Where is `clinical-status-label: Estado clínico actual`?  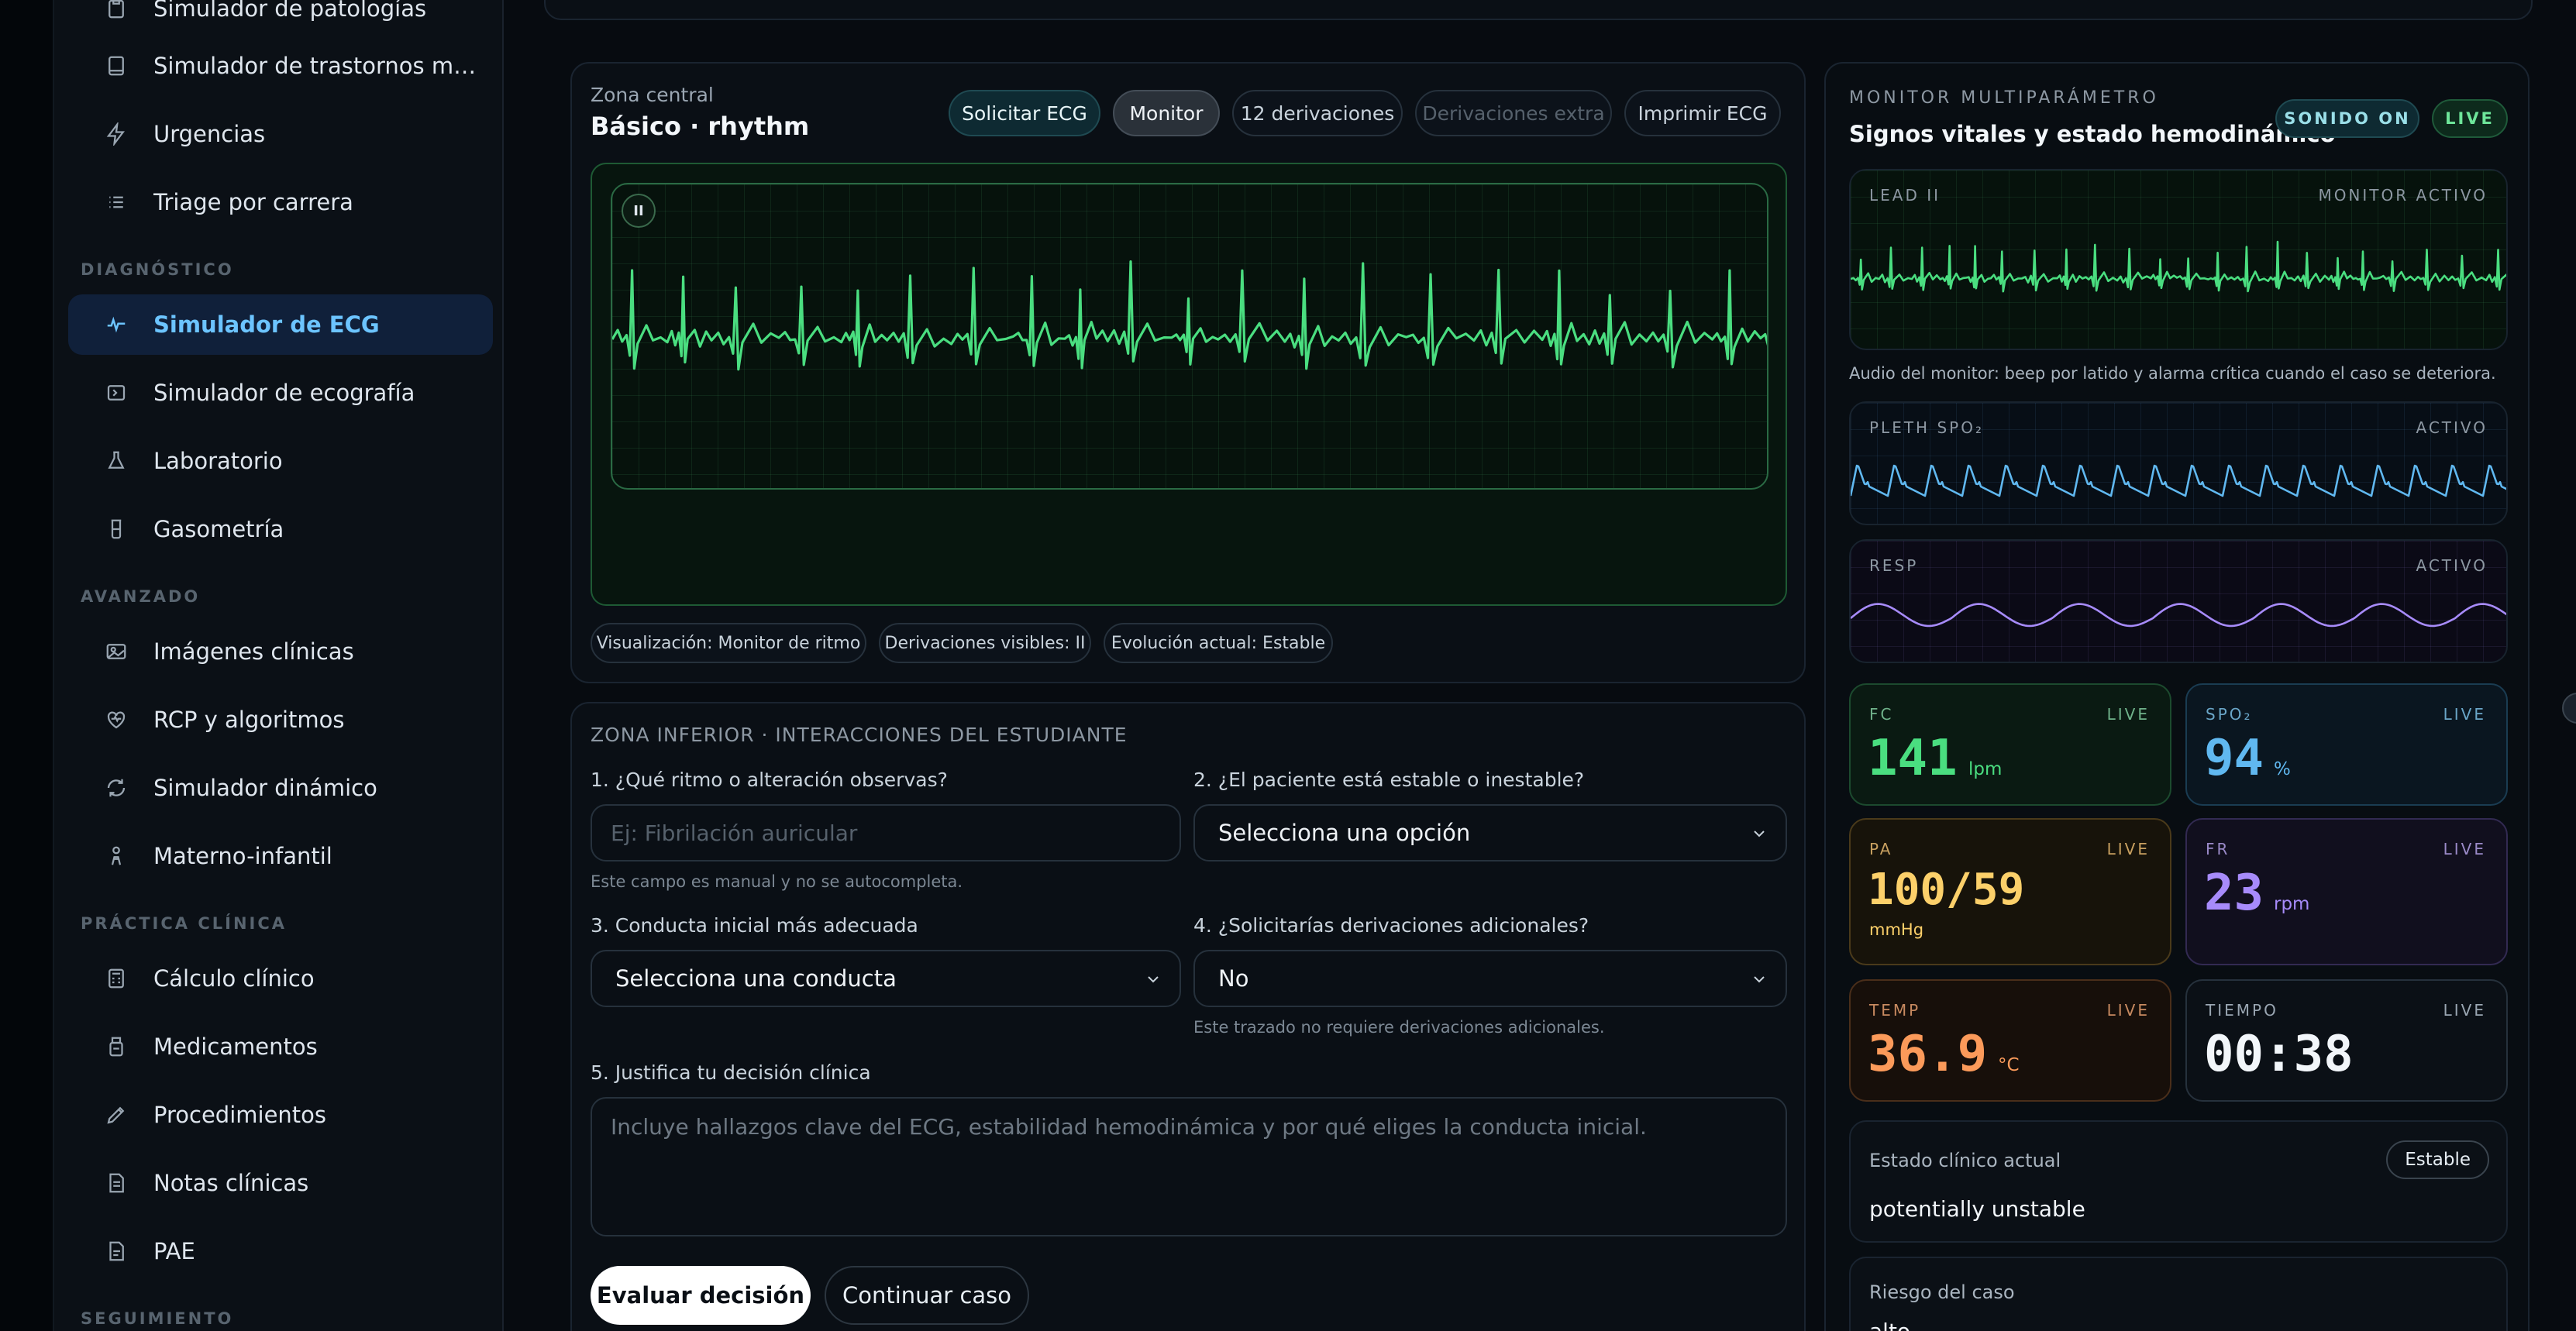 clinical-status-label: Estado clínico actual is located at coordinates (1965, 1160).